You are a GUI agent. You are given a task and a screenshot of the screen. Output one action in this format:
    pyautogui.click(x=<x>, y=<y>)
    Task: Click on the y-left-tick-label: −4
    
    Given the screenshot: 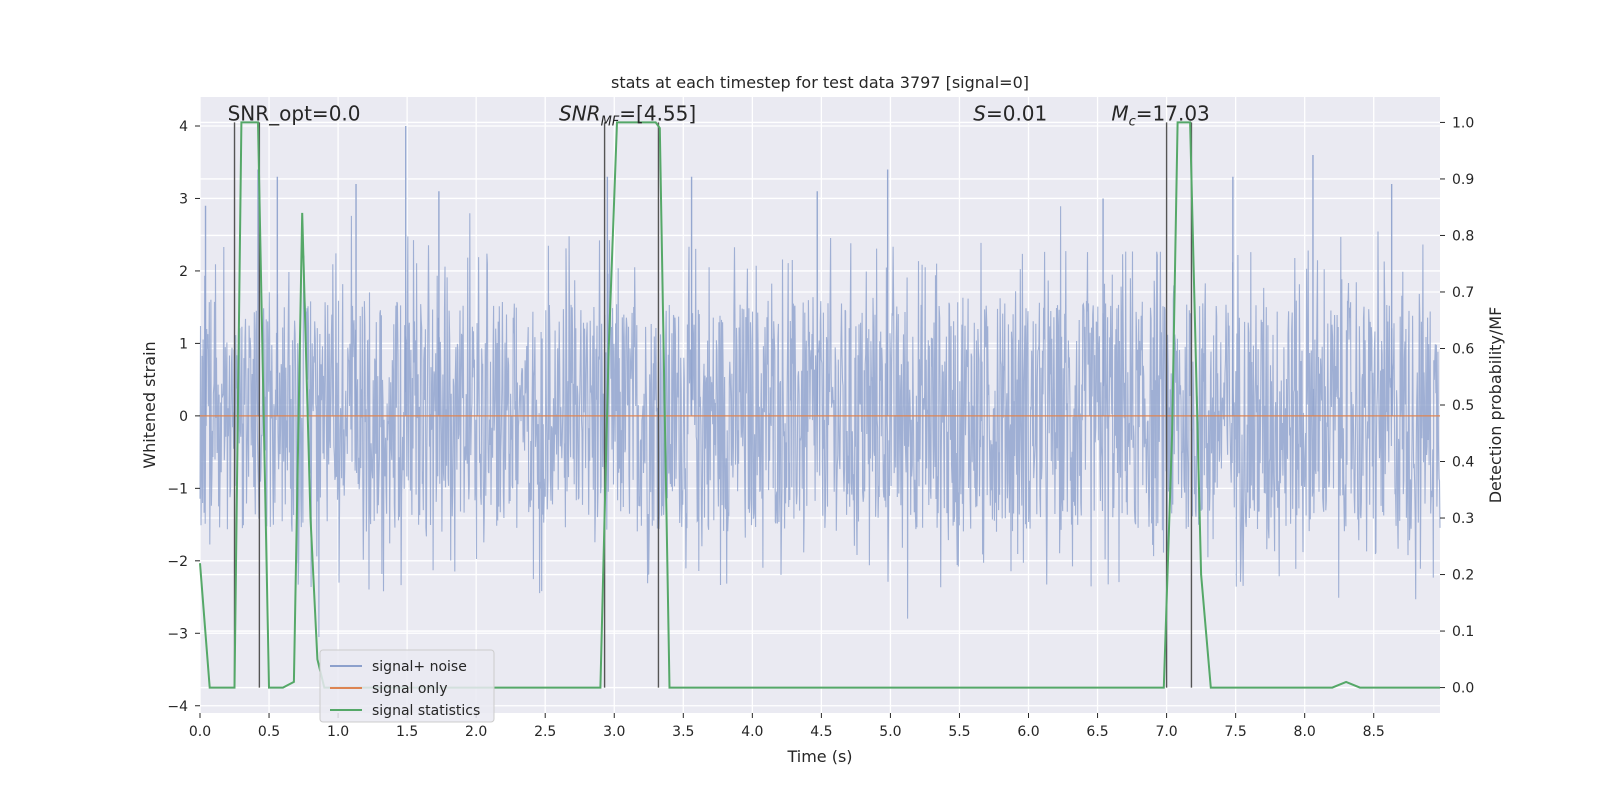 What is the action you would take?
    pyautogui.click(x=177, y=707)
    